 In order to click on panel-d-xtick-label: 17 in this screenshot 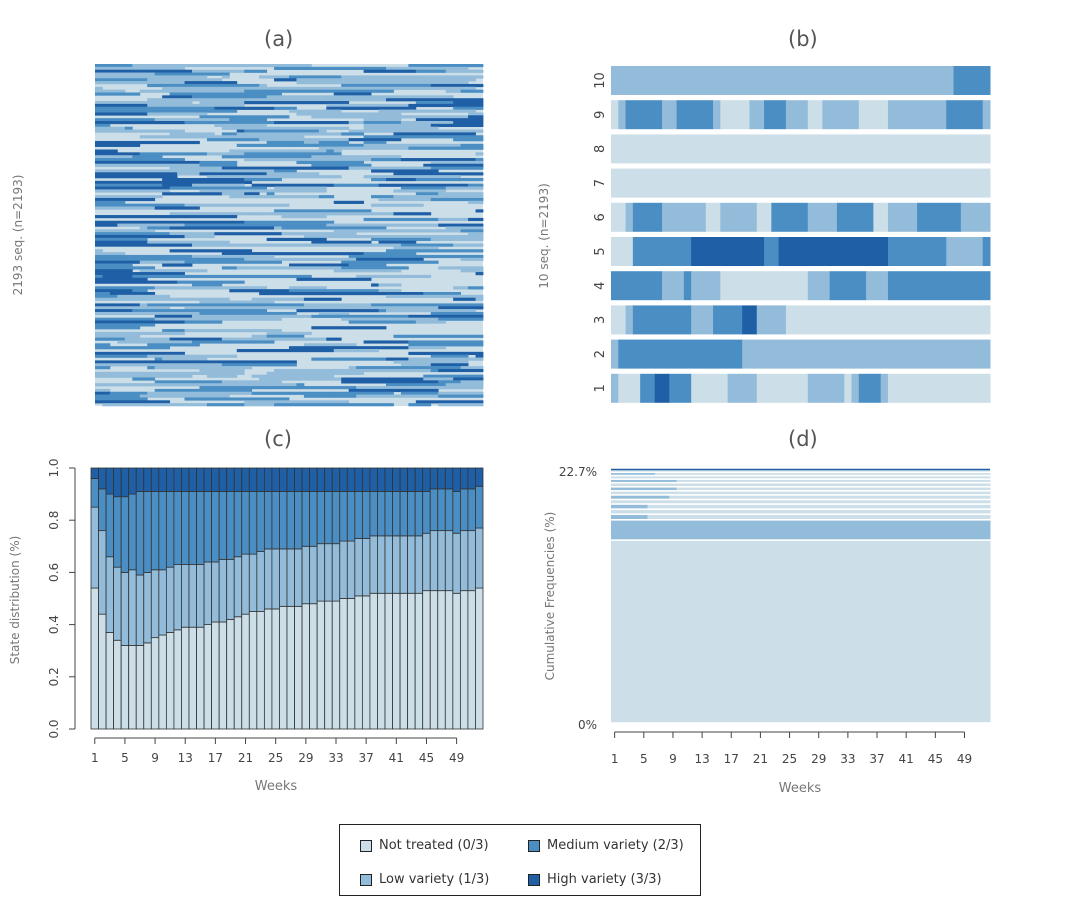, I will do `click(731, 759)`.